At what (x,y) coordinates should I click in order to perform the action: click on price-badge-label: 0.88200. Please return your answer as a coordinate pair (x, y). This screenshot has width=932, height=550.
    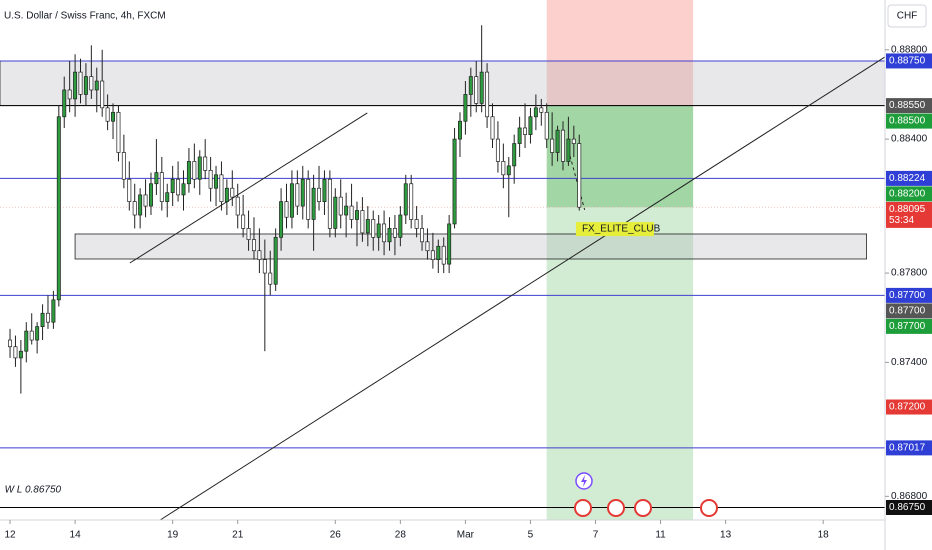
    Looking at the image, I should click on (907, 194).